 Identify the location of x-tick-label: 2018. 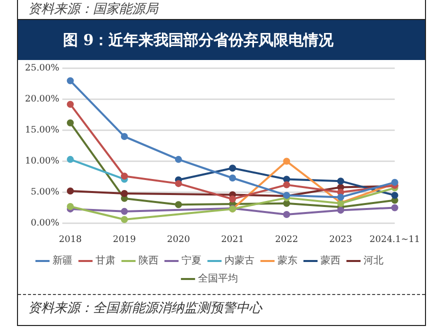
(70, 239).